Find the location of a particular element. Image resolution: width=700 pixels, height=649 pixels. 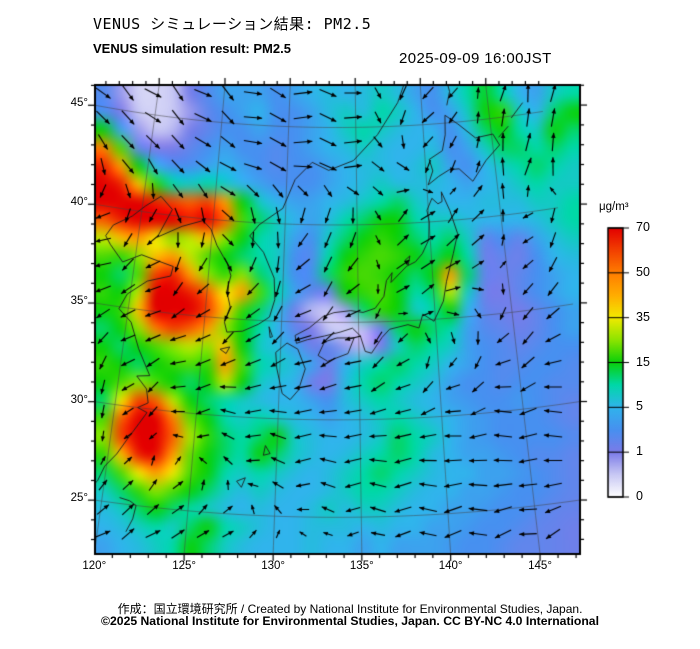

colorbar-tick-label: 50 is located at coordinates (643, 271).